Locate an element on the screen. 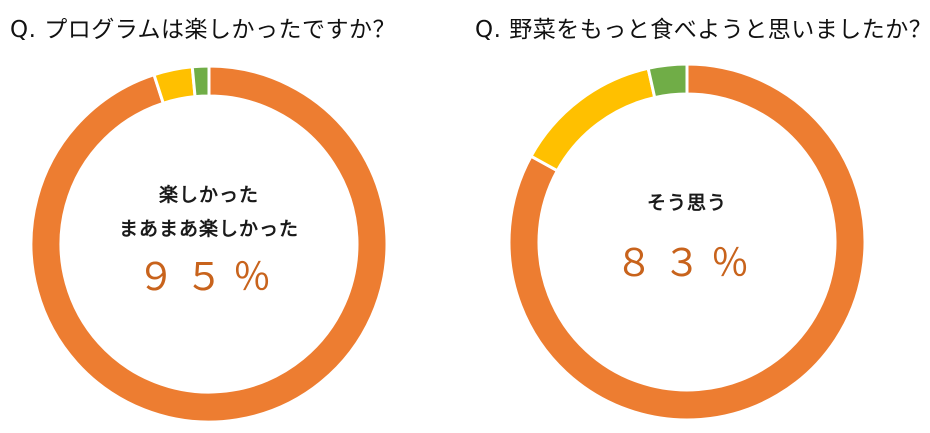 The width and height of the screenshot is (930, 433). center-label-line: まあまあ楽しかった is located at coordinates (208, 229).